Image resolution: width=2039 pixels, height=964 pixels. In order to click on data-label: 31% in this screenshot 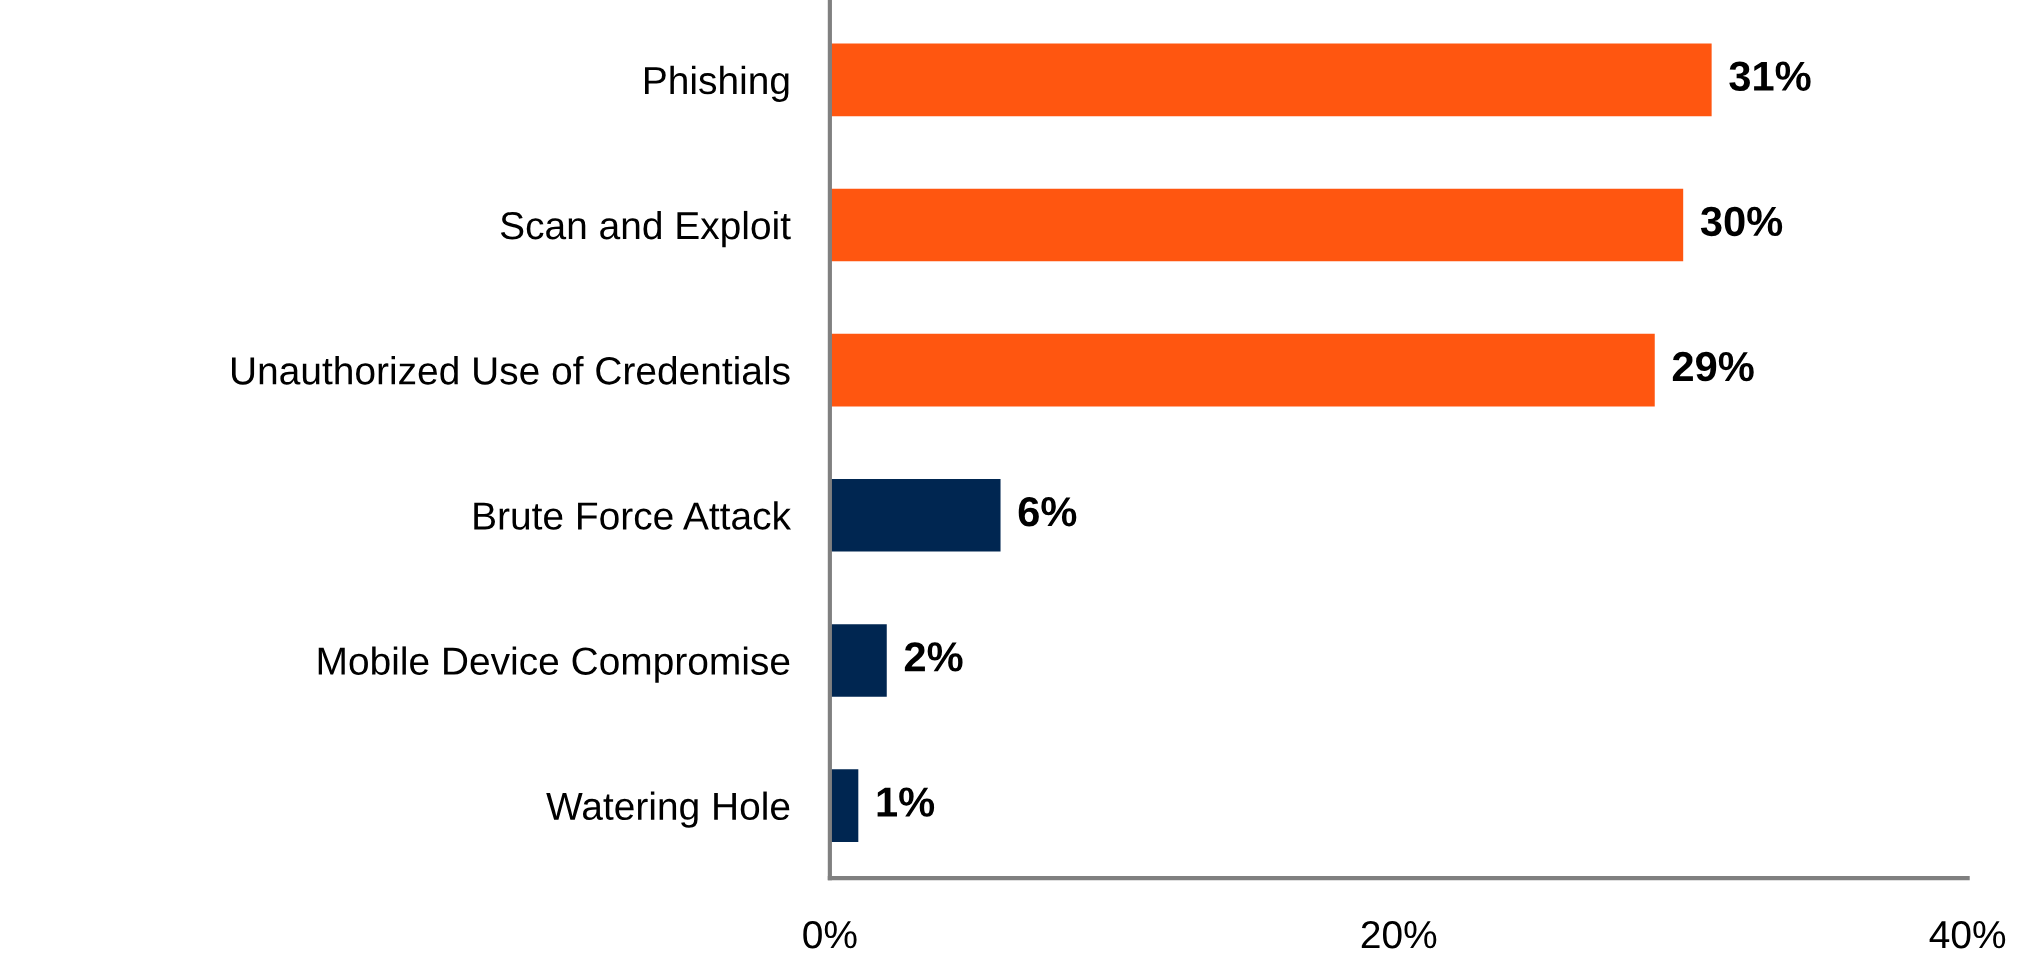, I will do `click(1770, 76)`.